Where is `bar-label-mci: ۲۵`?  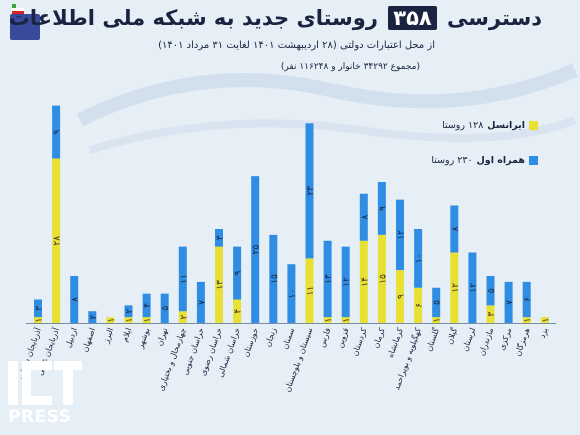 bar-label-mci: ۲۵ is located at coordinates (257, 250).